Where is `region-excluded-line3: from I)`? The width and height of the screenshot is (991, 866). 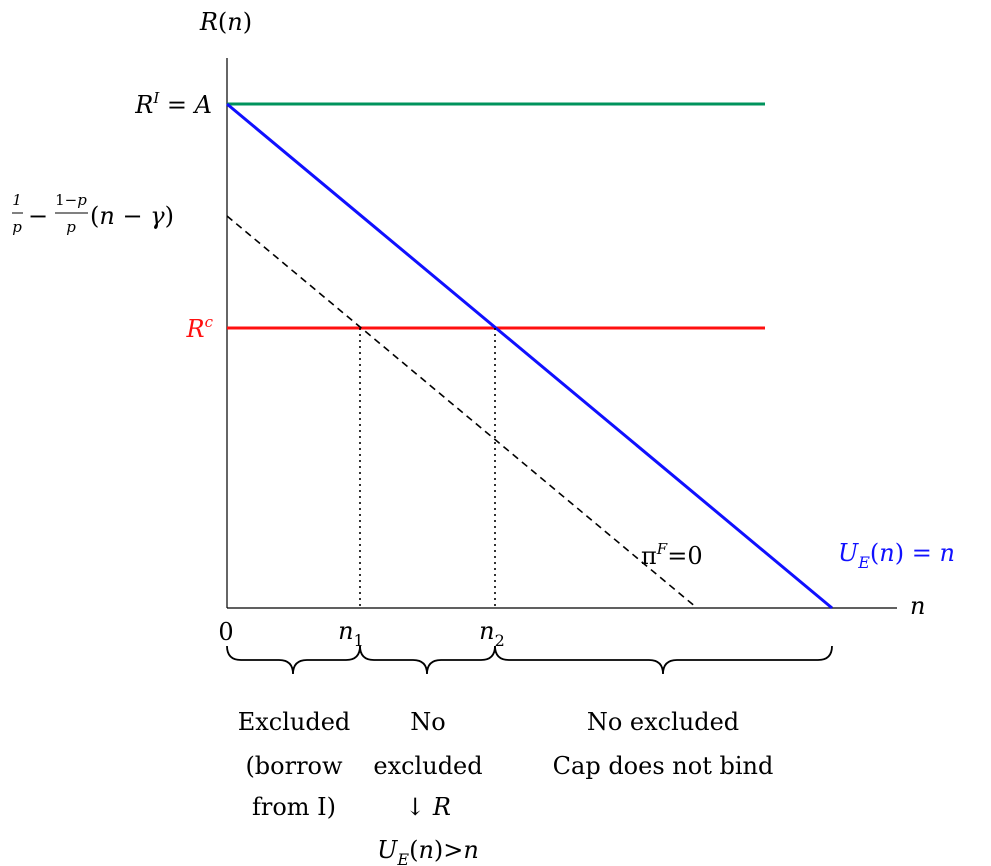
region-excluded-line3: from I) is located at coordinates (294, 807).